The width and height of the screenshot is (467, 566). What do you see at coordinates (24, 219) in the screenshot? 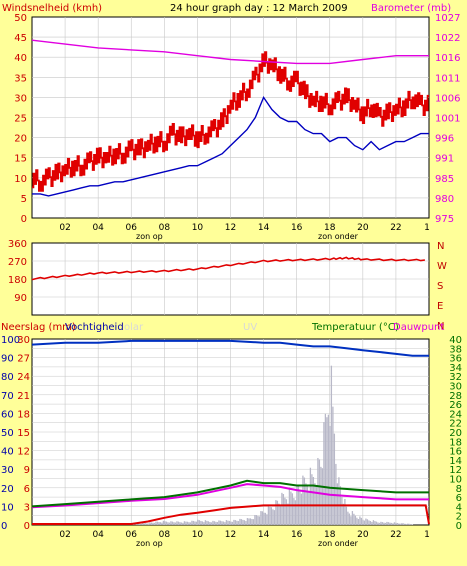
I see `wind-tick-label: 0` at bounding box center [24, 219].